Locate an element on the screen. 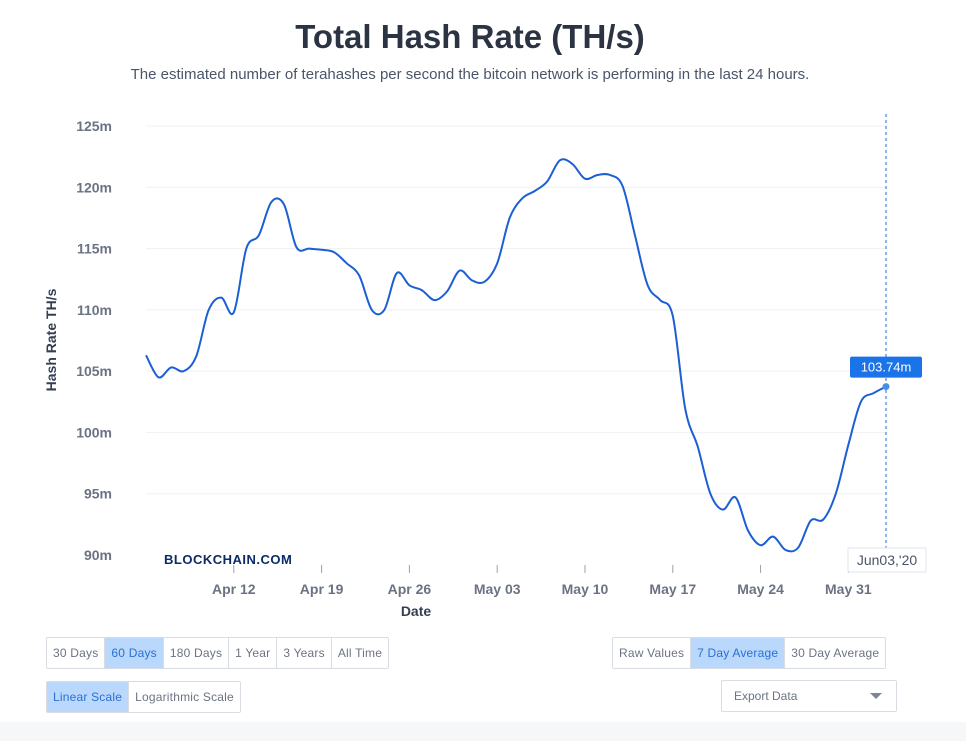 The image size is (966, 741). y-tick-label: 120m is located at coordinates (94, 187).